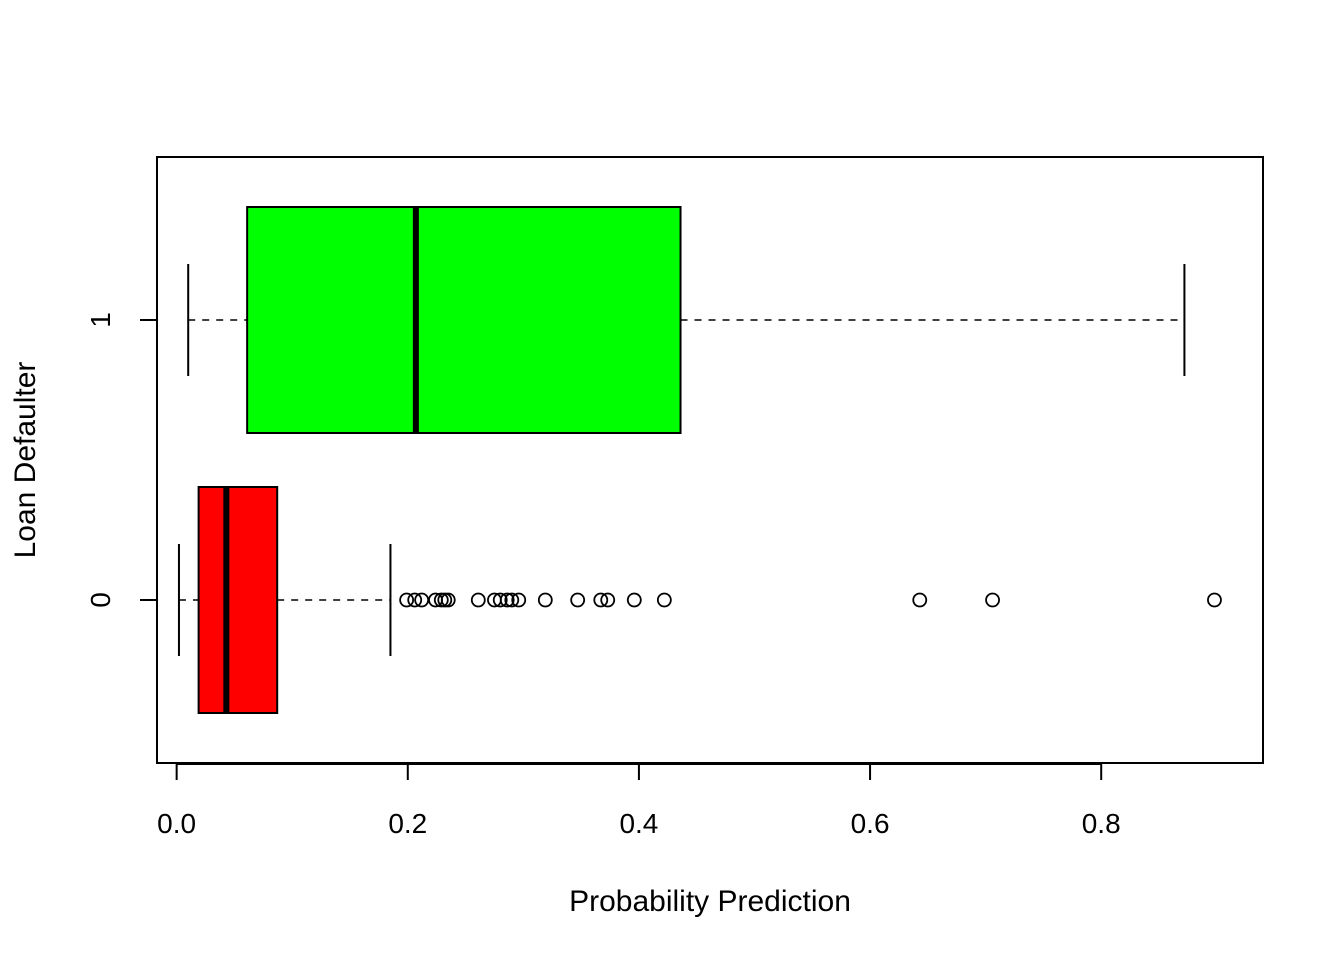  What do you see at coordinates (176, 823) in the screenshot?
I see `x-tick-label-0: 0.0` at bounding box center [176, 823].